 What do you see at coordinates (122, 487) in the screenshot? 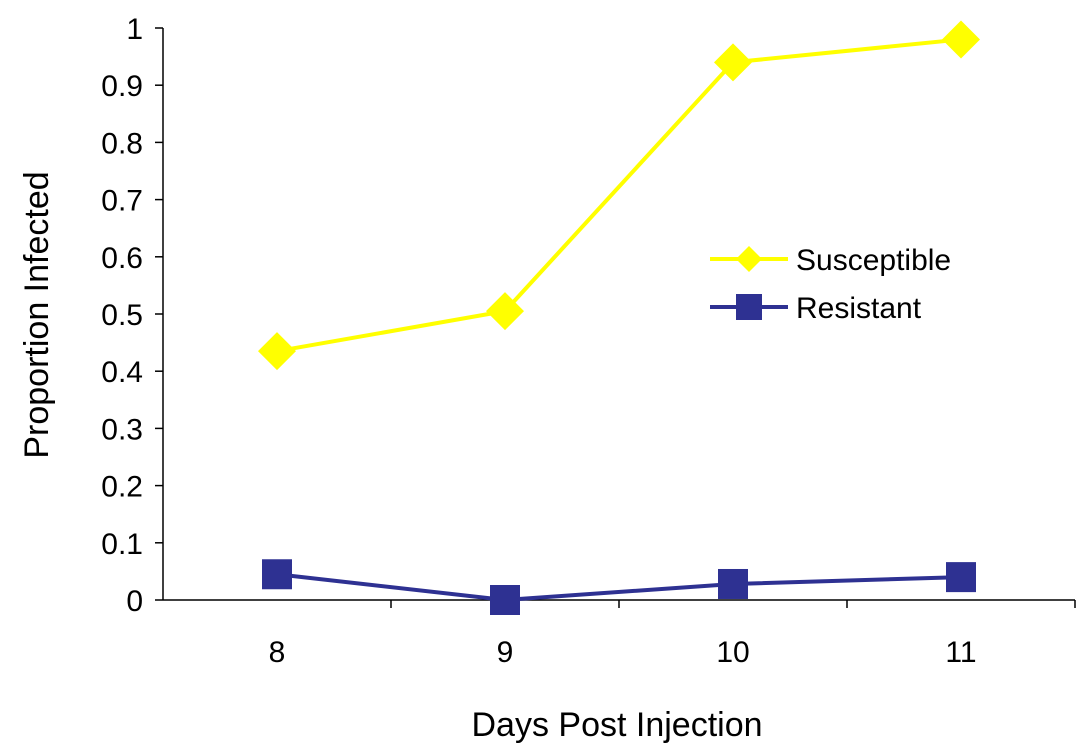
I see `y-tick-label: 0.2` at bounding box center [122, 487].